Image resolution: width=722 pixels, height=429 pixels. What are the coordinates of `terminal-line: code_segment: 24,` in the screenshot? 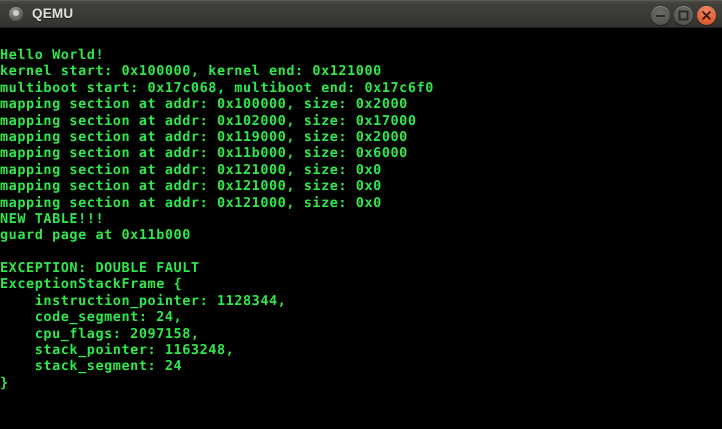 It's located at (91, 317).